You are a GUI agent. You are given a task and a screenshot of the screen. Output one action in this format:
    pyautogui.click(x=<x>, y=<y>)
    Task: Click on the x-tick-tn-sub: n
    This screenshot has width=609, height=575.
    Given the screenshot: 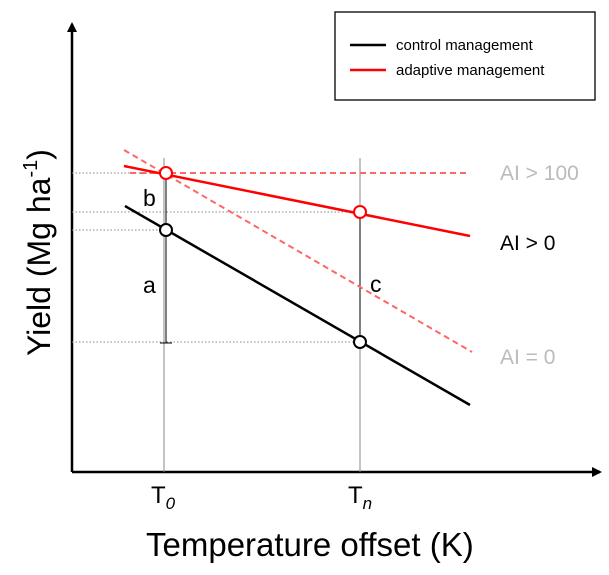 What is the action you would take?
    pyautogui.click(x=367, y=503)
    